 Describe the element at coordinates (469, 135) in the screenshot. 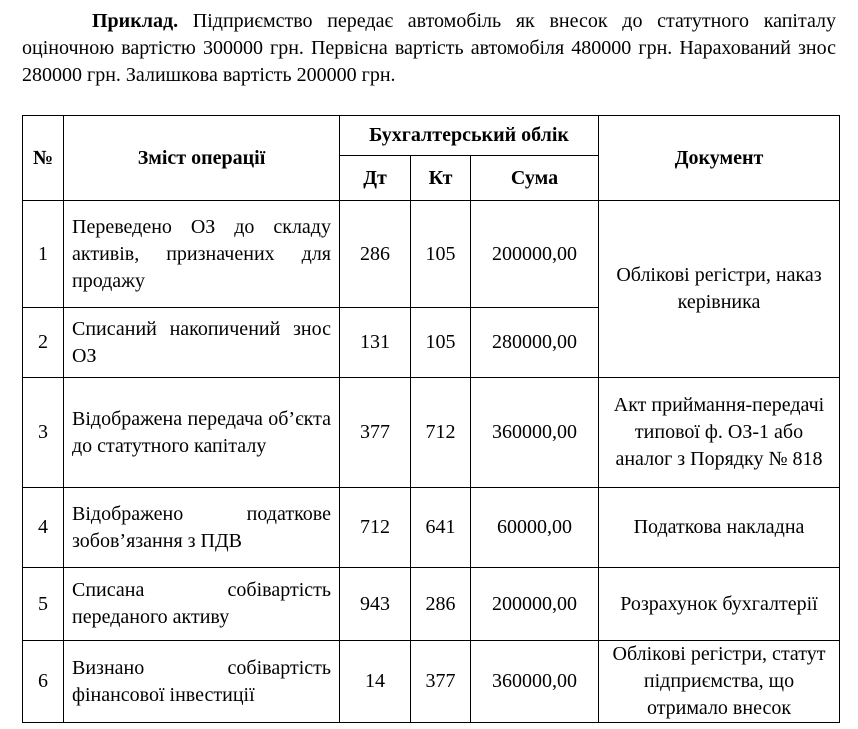

I see `header-accounting: Бухгалтерський облік` at that location.